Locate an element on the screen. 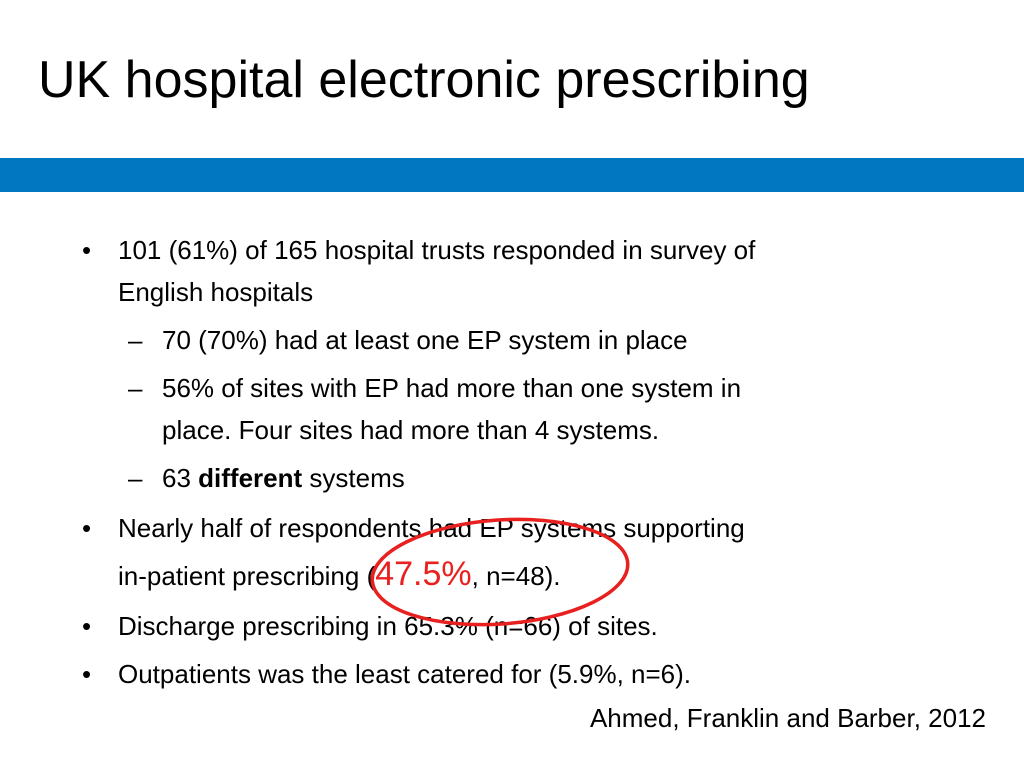 This screenshot has height=768, width=1024. sub-bullet-3-emphasis: different is located at coordinates (250, 478).